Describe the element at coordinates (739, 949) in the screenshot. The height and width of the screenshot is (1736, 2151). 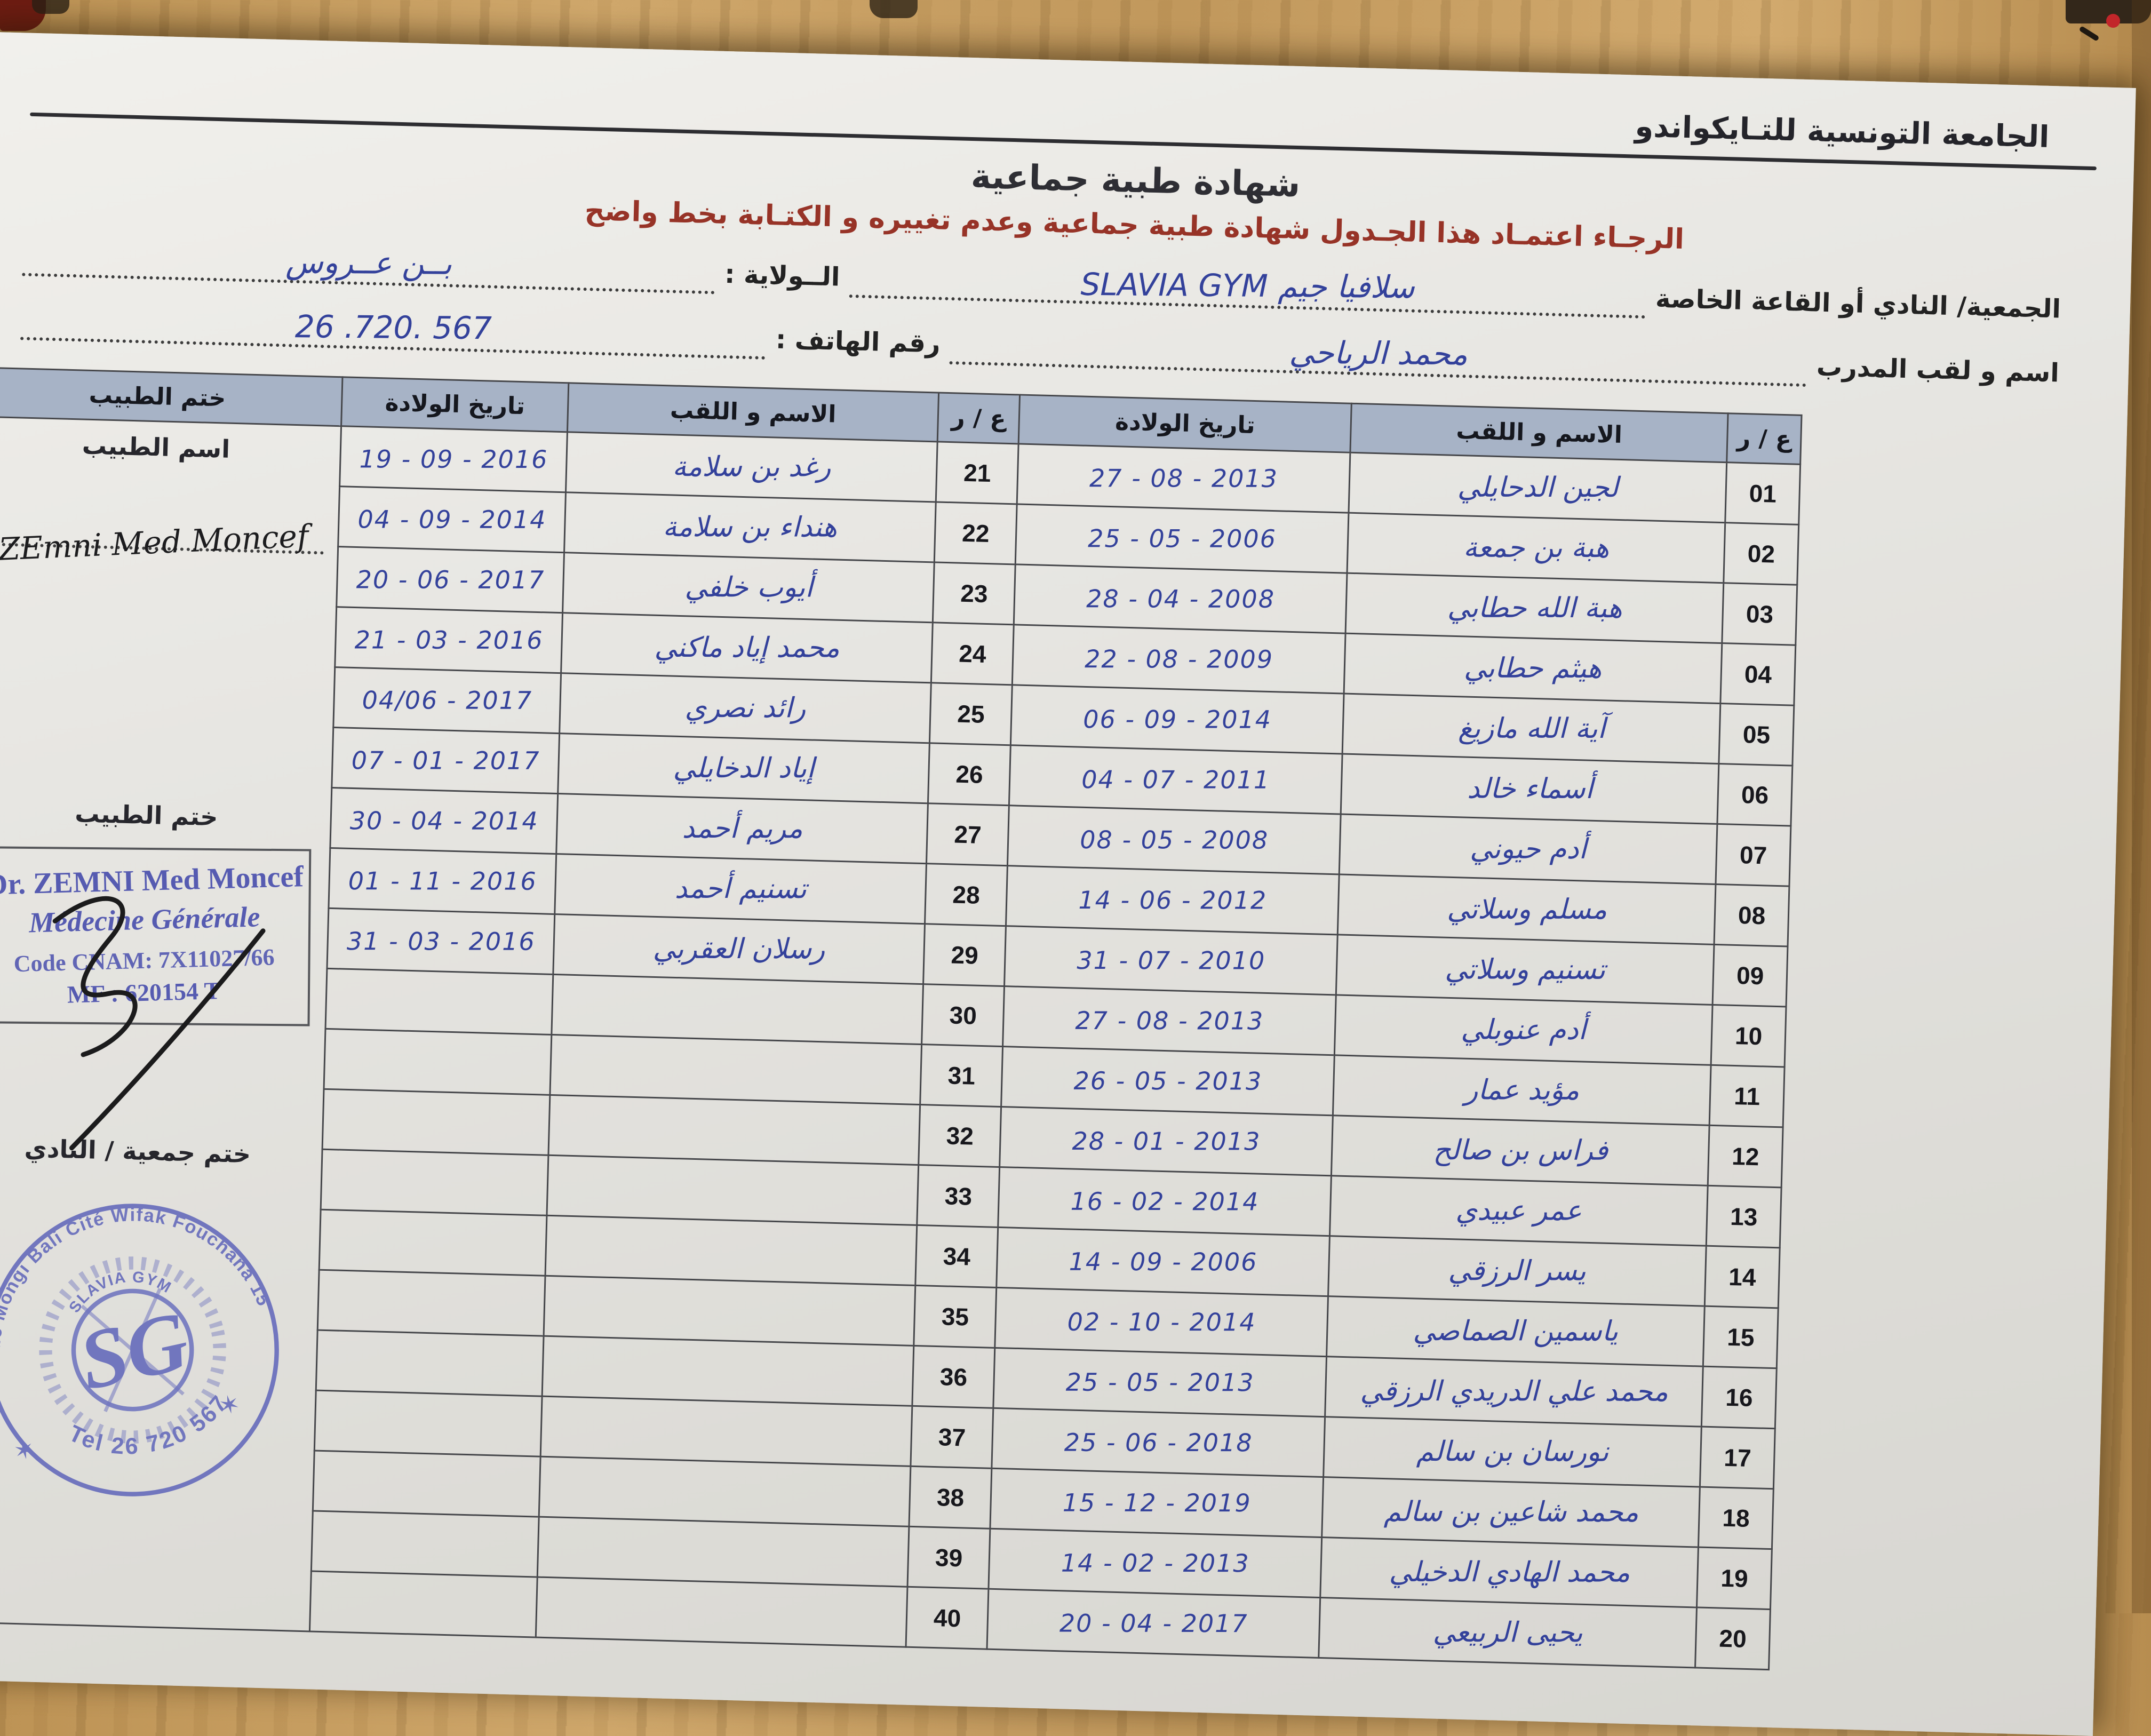
I see `athlete-name-cell: رسلان العقربي` at that location.